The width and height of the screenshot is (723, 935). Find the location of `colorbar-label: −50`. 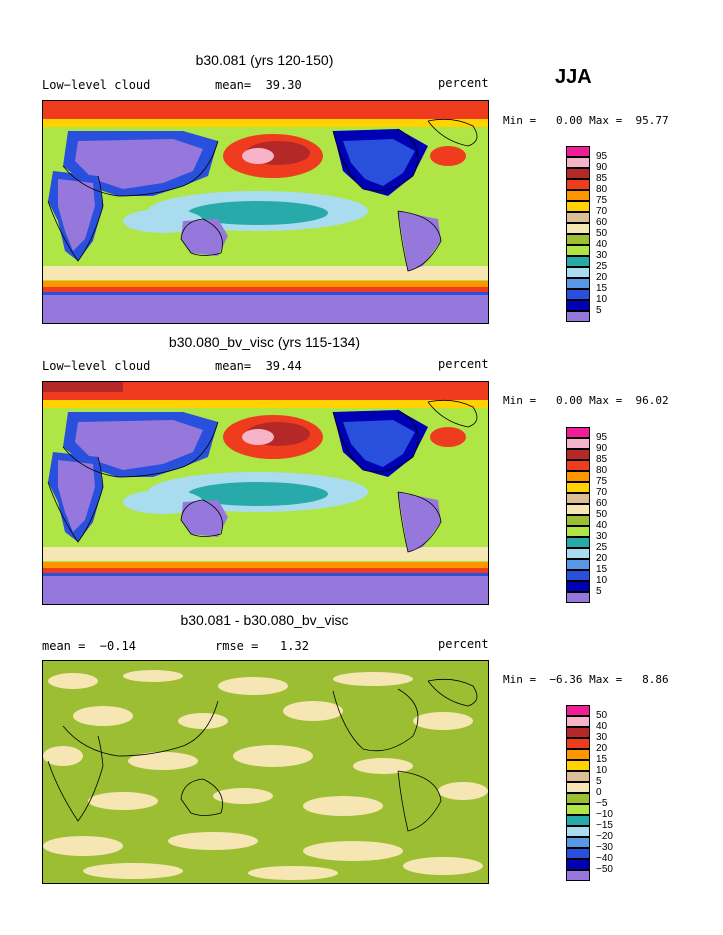

colorbar-label: −50 is located at coordinates (604, 869).